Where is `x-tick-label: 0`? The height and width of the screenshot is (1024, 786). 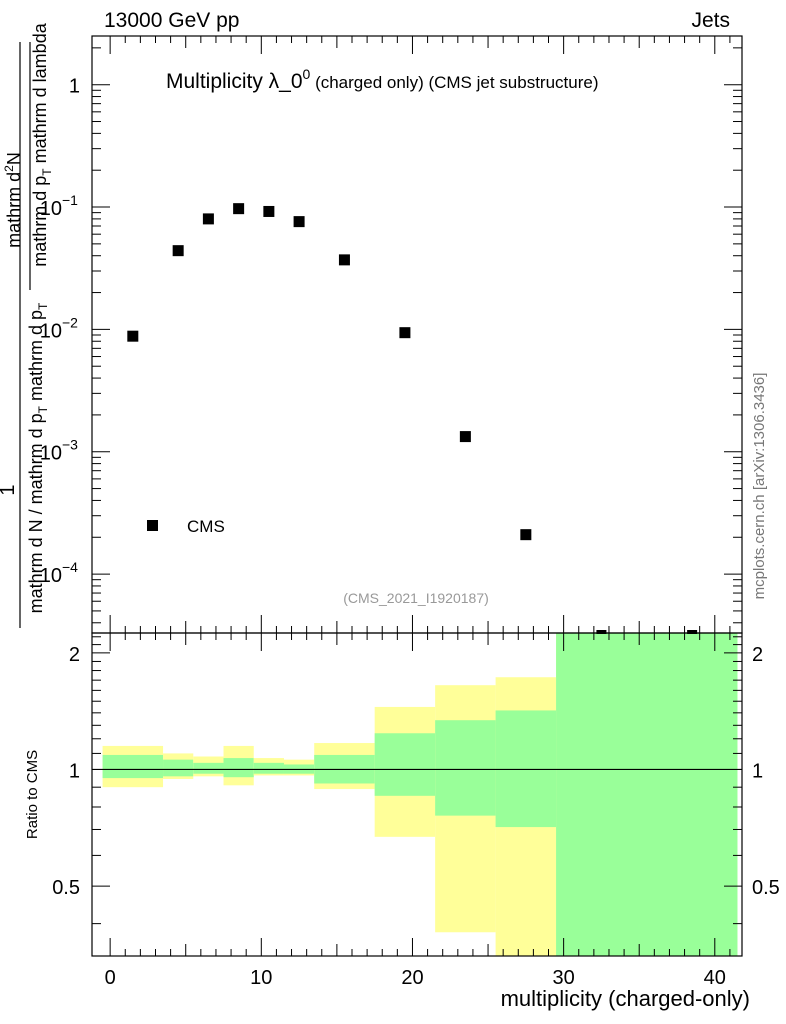 x-tick-label: 0 is located at coordinates (110, 978).